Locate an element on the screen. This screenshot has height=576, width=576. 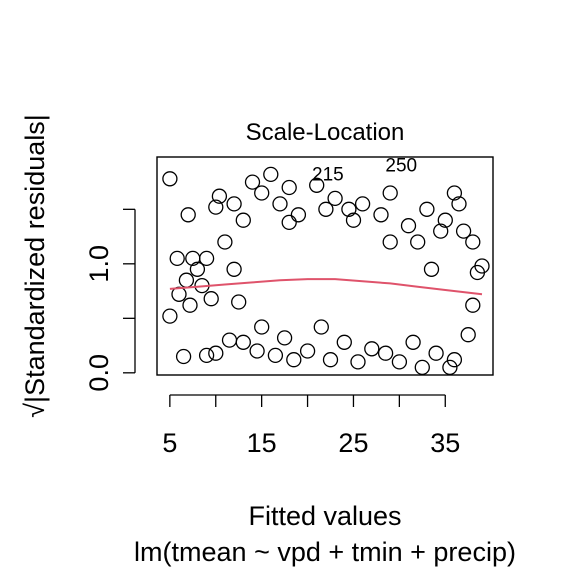
outlier-label: 215 is located at coordinates (328, 174).